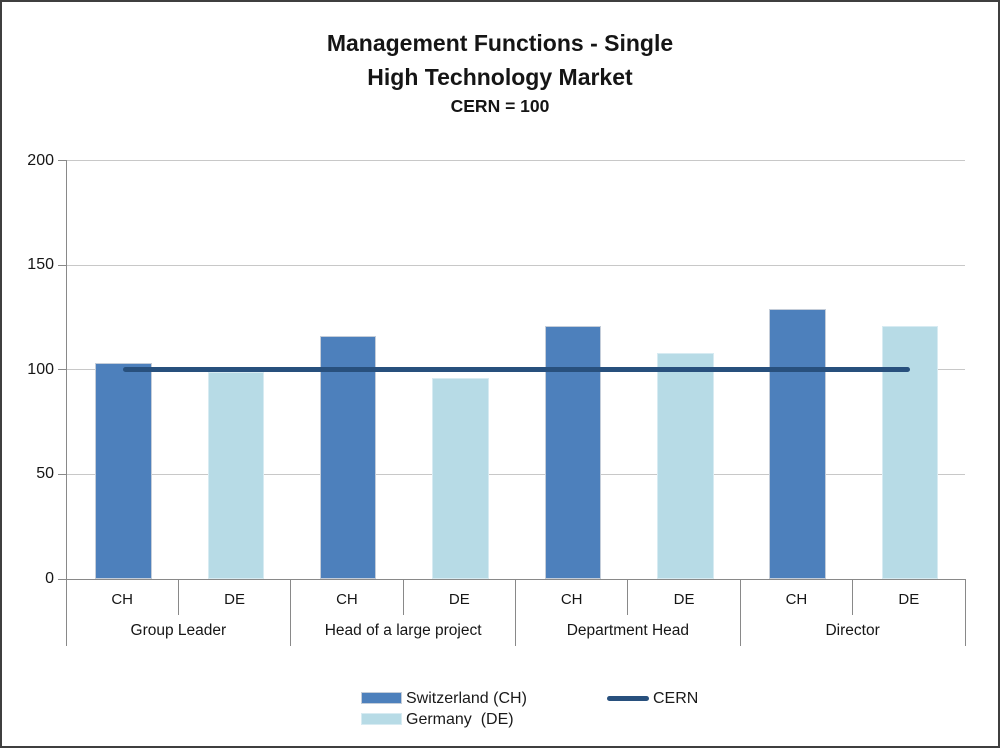 This screenshot has width=1000, height=748. I want to click on y-axis-tick-label: 200, so click(40, 160).